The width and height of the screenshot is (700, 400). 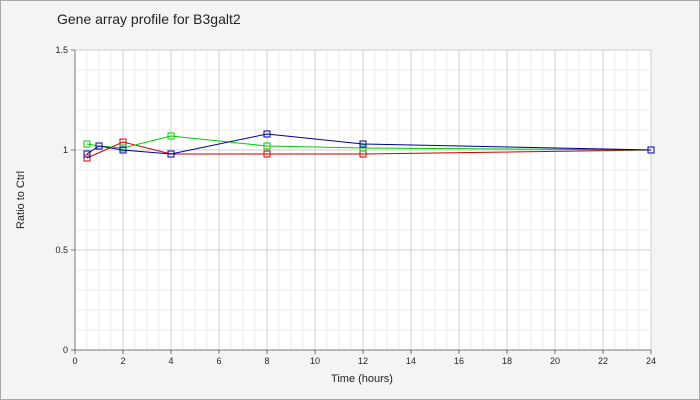 I want to click on x-tick-label: 18, so click(x=507, y=361).